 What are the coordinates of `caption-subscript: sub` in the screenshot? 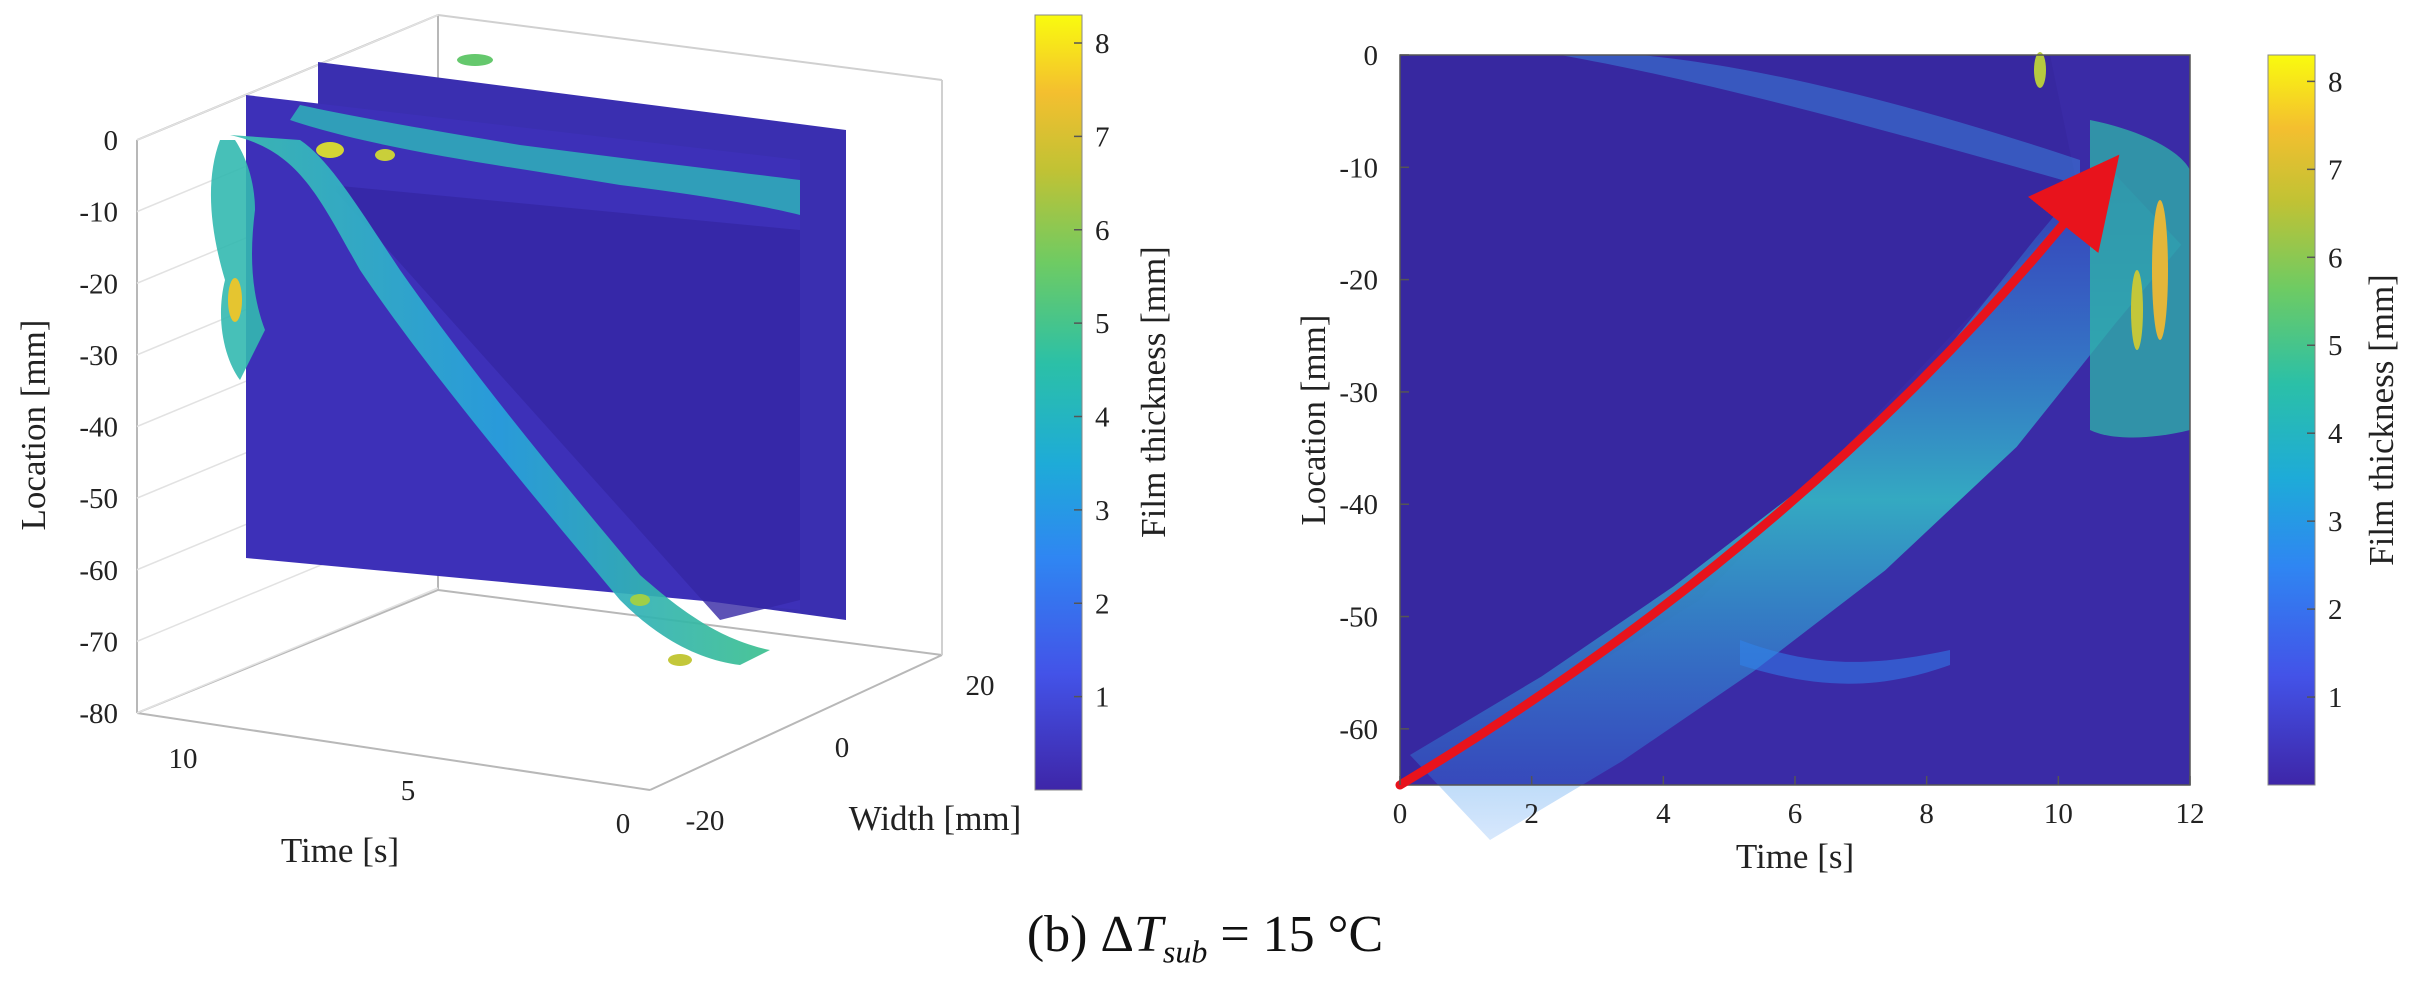 It's located at (1185, 951).